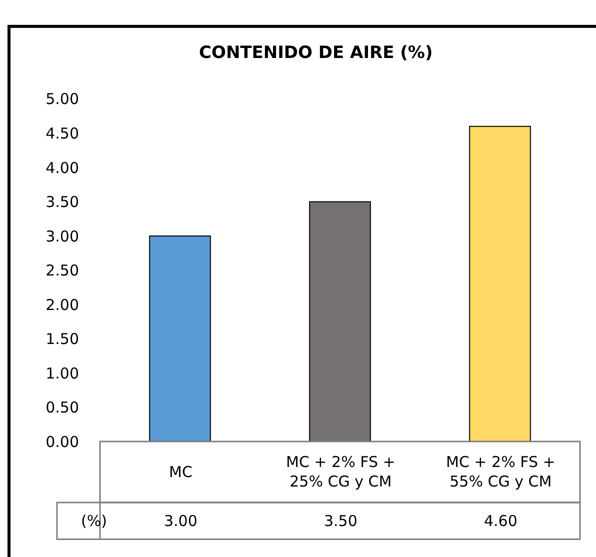 The image size is (596, 557). Describe the element at coordinates (62, 305) in the screenshot. I see `y-tick-label: 2.00` at that location.